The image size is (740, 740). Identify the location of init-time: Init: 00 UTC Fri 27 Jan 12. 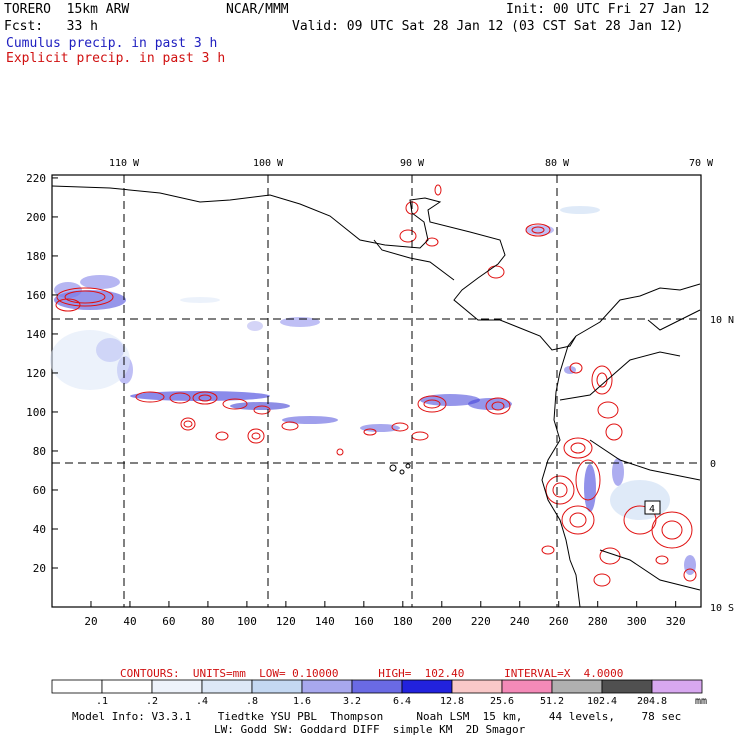
(608, 9).